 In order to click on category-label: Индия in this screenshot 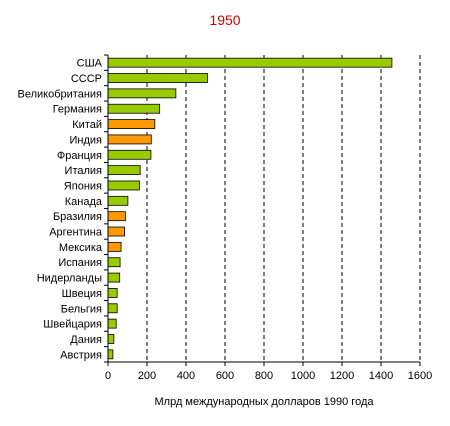, I will do `click(85, 140)`.